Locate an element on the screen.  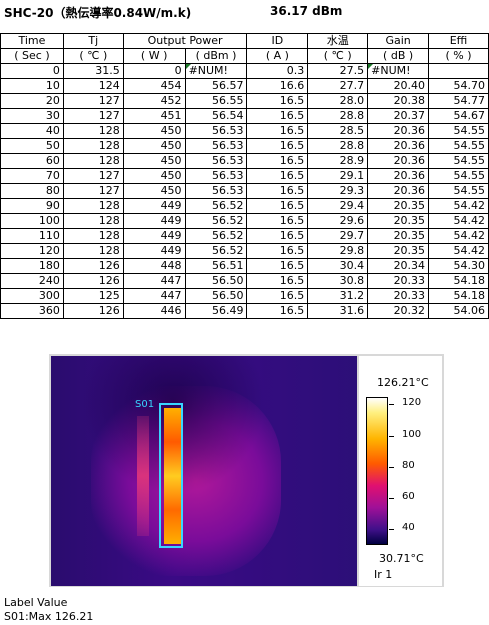
table-cell: 446 is located at coordinates (154, 311).